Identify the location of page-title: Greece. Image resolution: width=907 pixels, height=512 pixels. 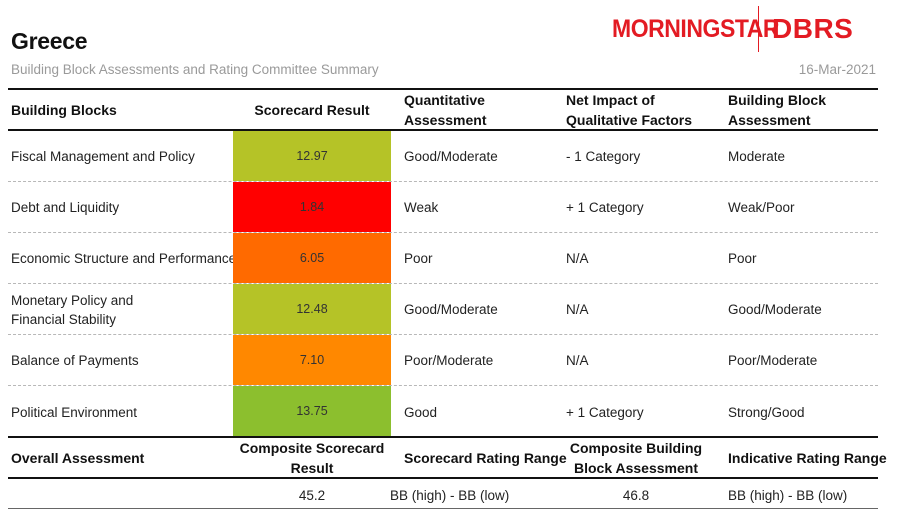
(49, 41).